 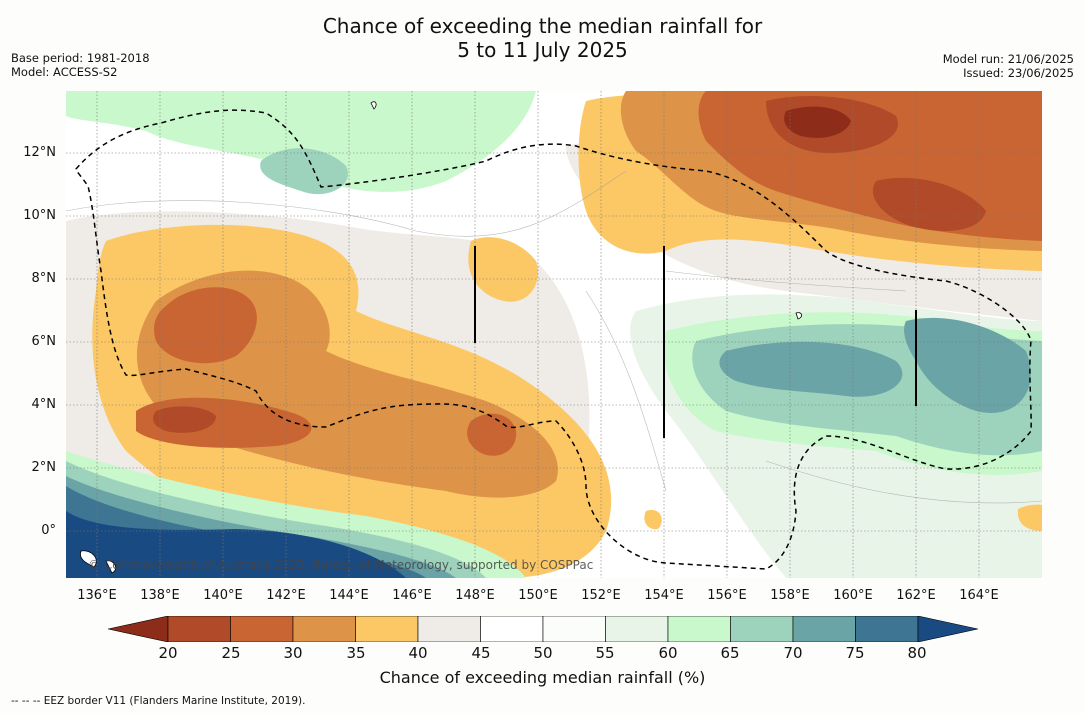 I want to click on x-tick-152e: 152°E, so click(x=601, y=595).